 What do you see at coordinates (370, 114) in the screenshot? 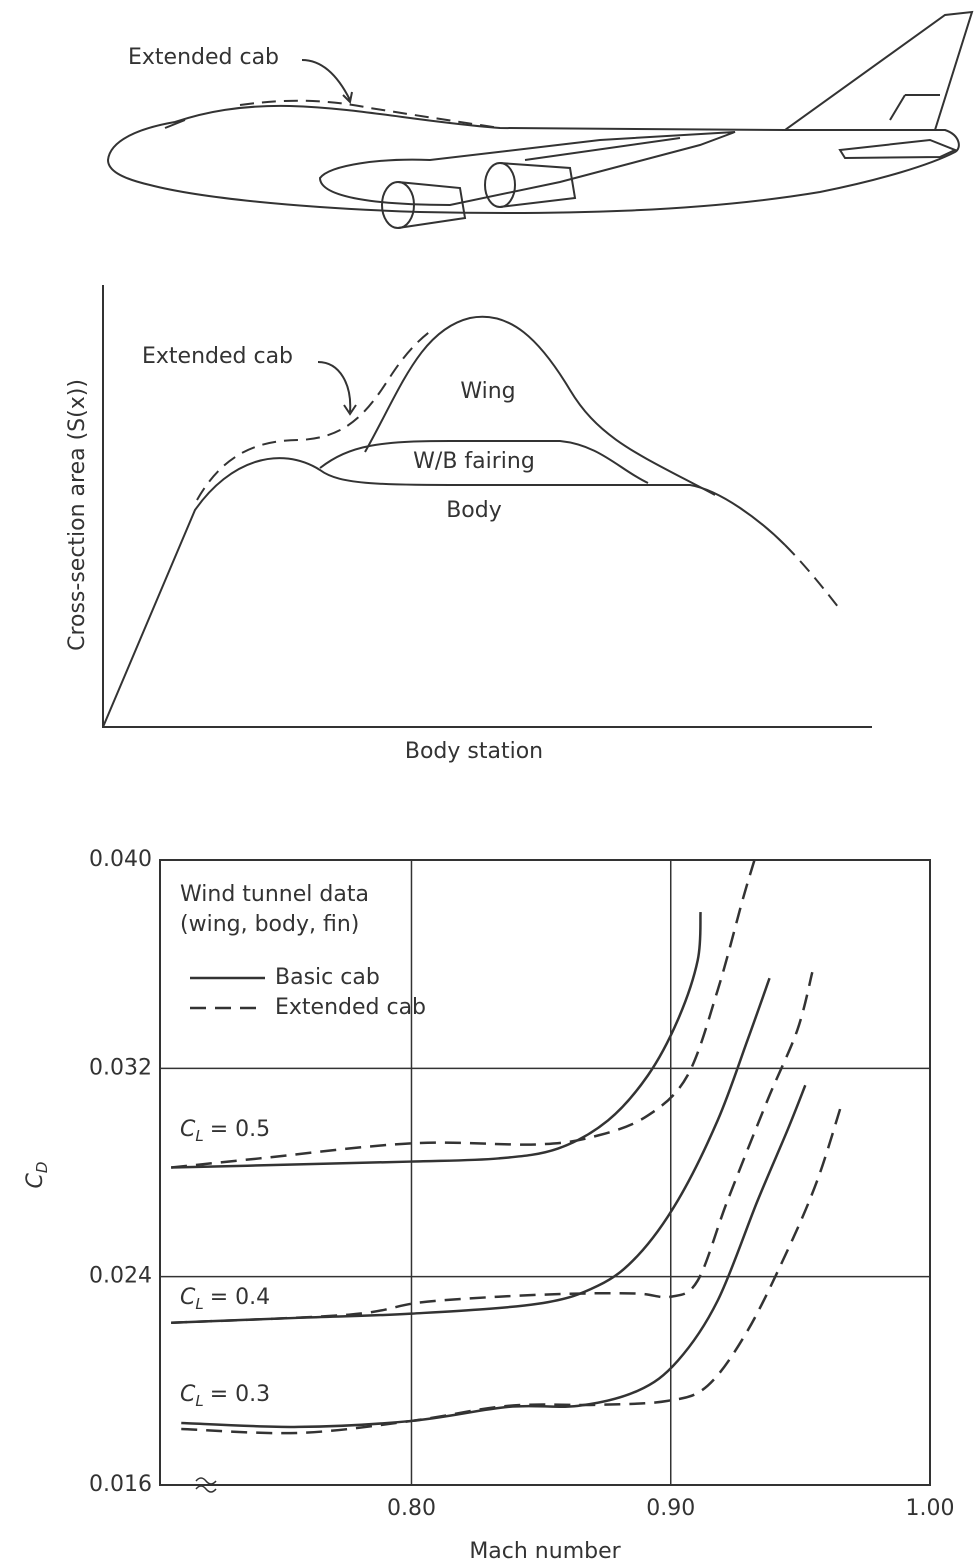
I see `extended-cab-outline` at bounding box center [370, 114].